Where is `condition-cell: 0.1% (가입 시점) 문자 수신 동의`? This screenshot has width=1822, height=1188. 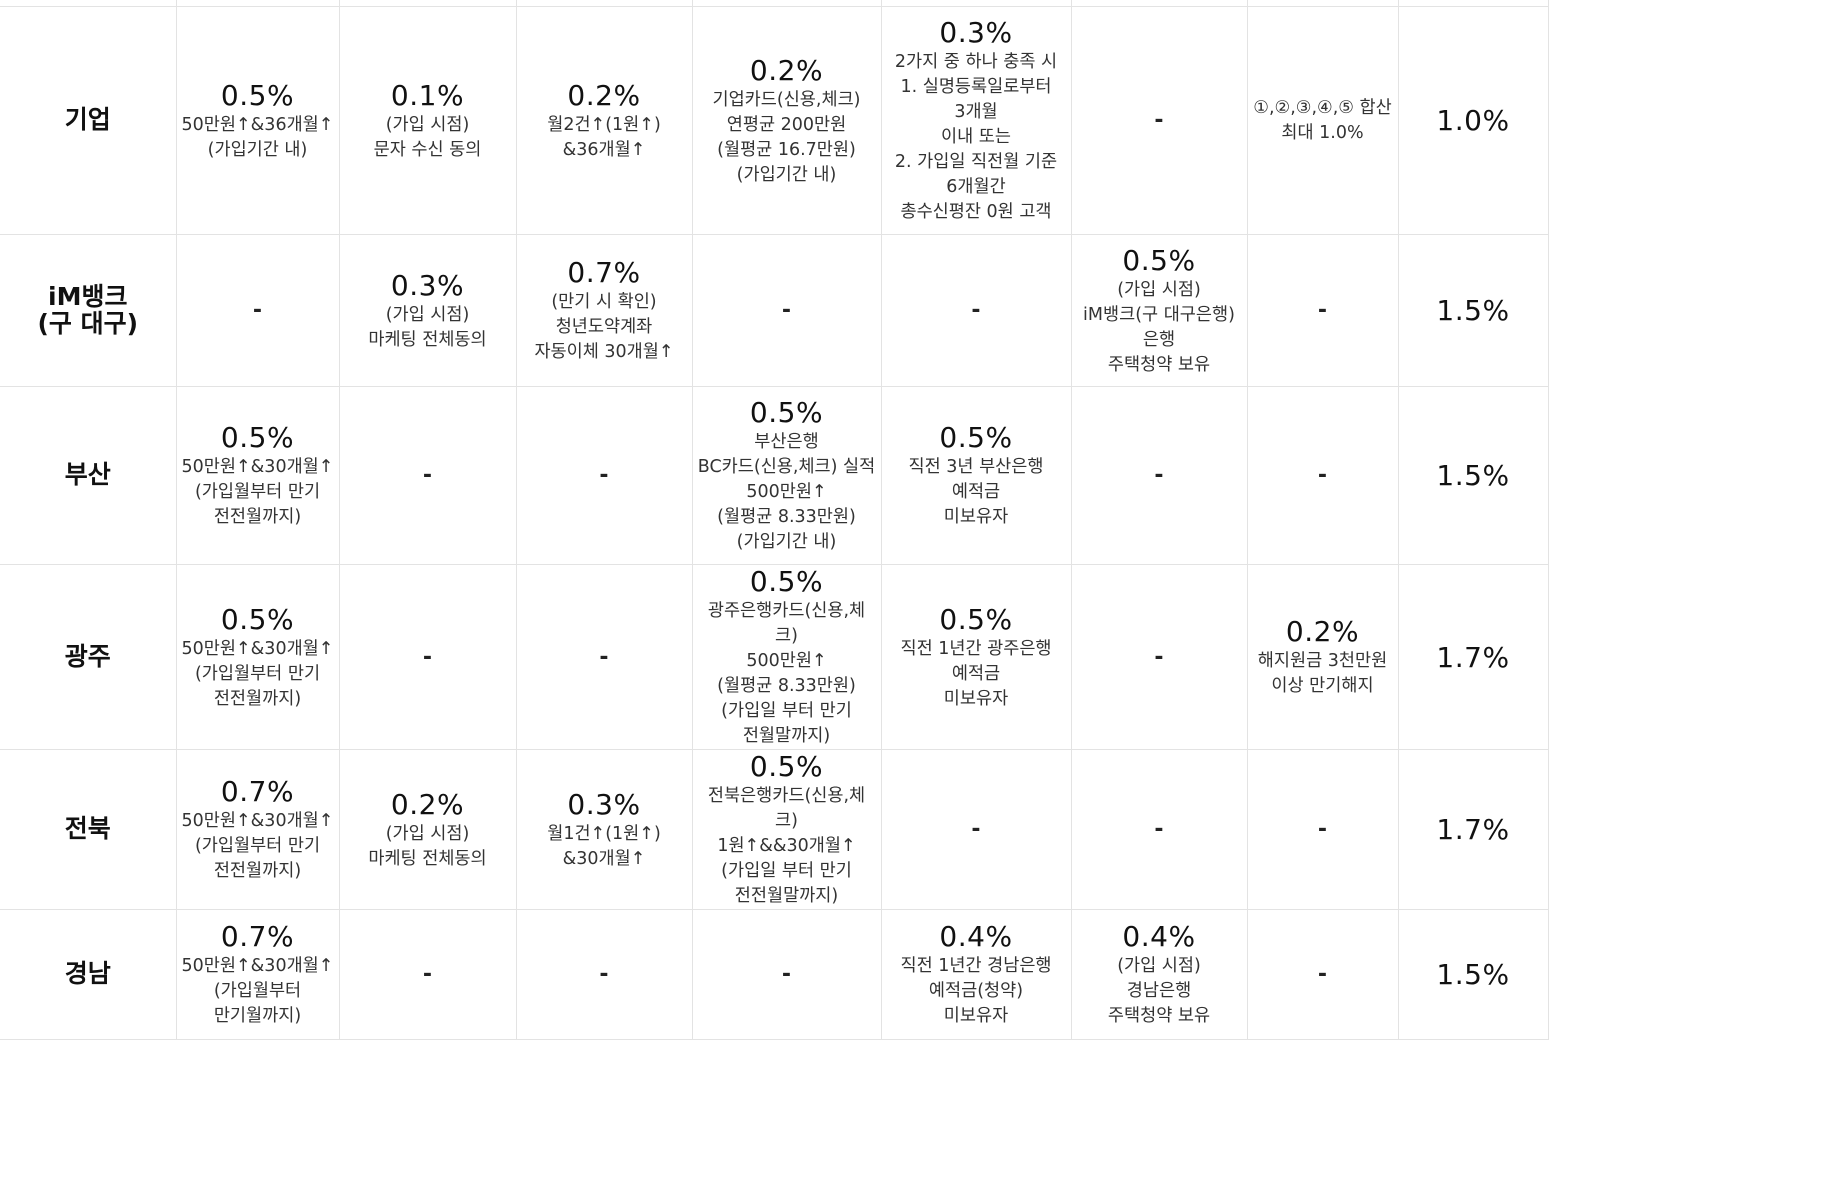
condition-cell: 0.1% (가입 시점) 문자 수신 동의 is located at coordinates (427, 120).